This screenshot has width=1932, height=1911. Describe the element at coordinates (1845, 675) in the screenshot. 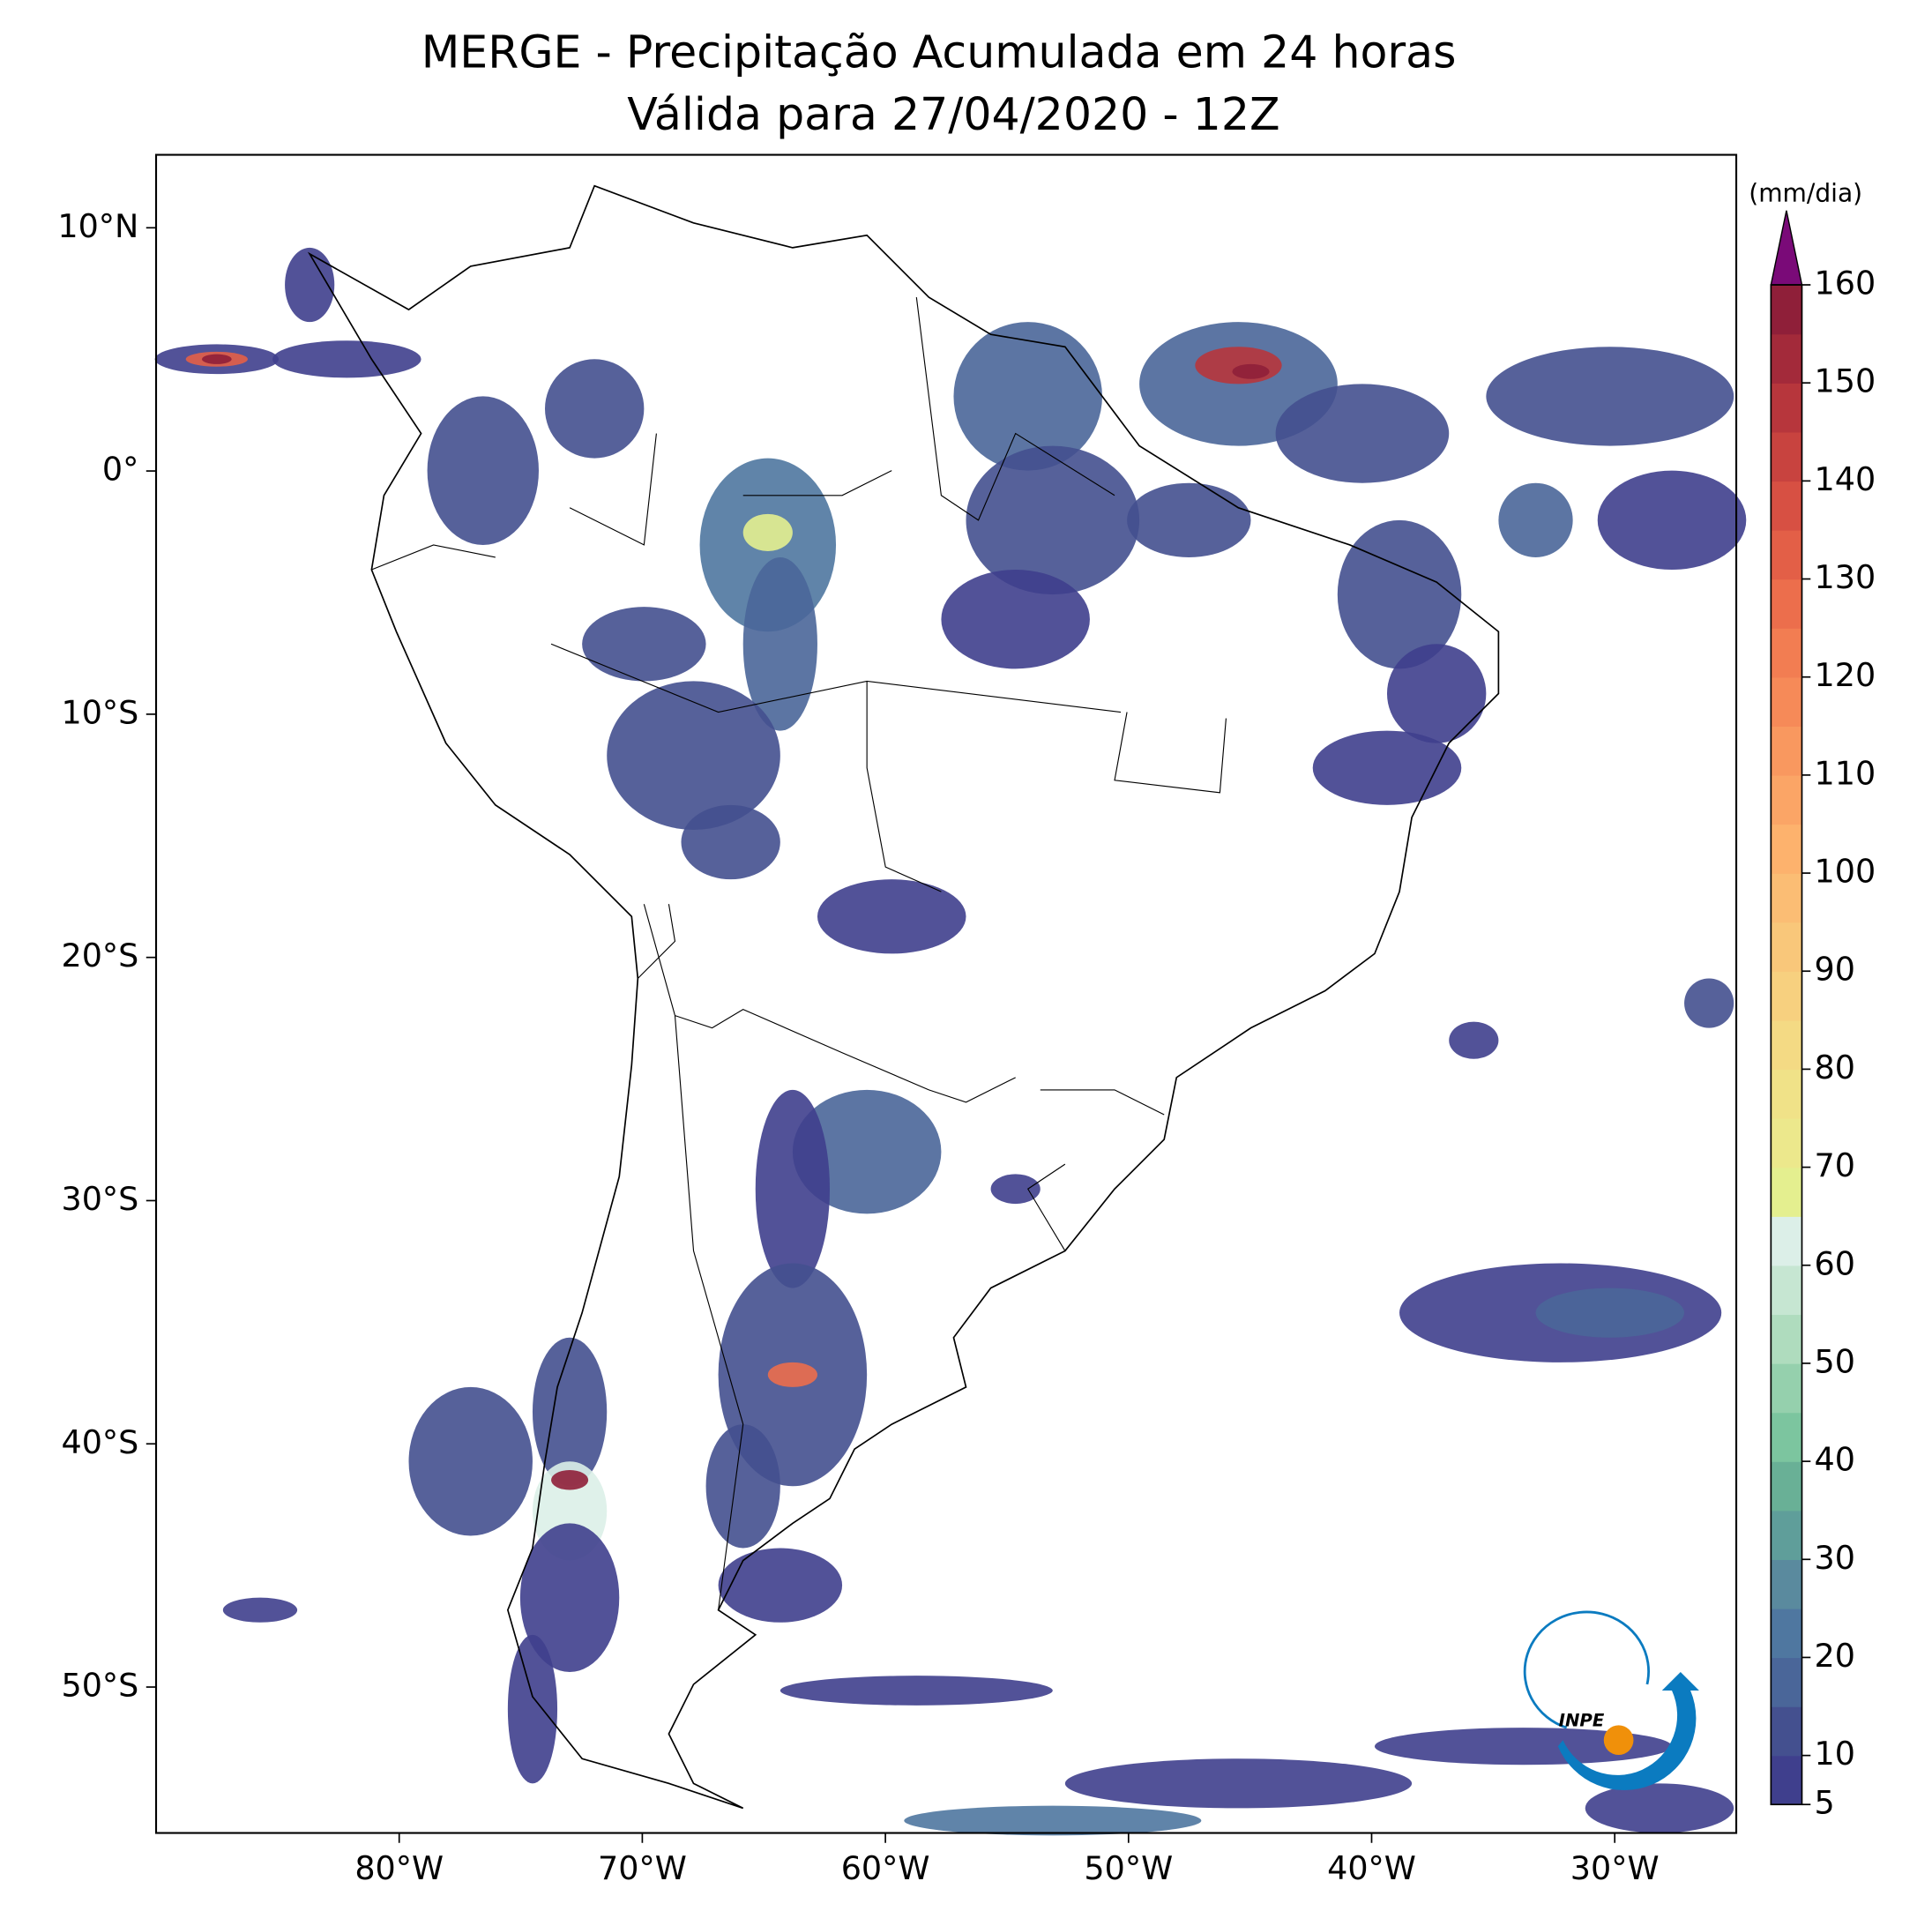

I see `colorbar-tick-label: 120` at that location.